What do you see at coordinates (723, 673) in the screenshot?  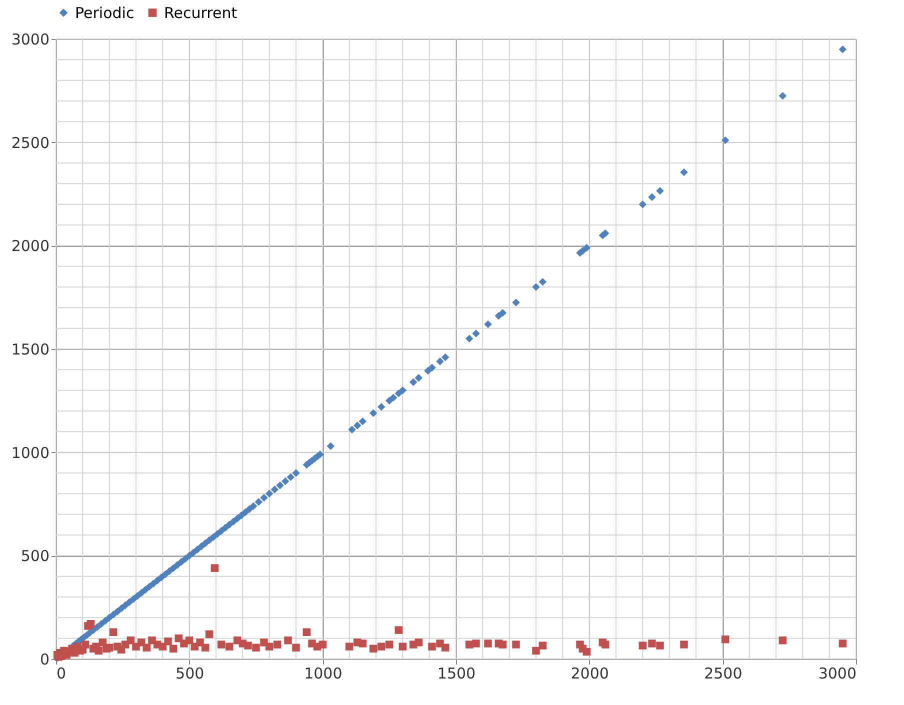 I see `x-tick-label: 2500` at bounding box center [723, 673].